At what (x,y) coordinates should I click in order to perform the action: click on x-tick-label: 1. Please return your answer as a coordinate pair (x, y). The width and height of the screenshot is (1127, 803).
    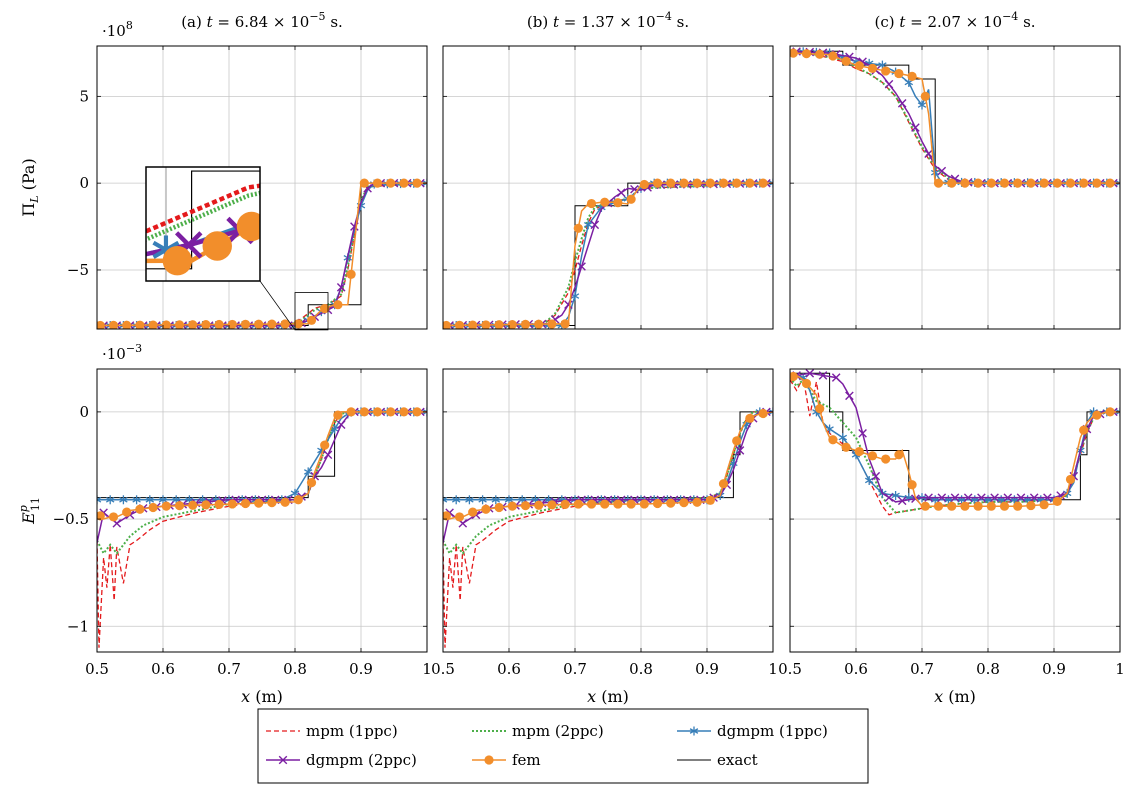
    Looking at the image, I should click on (773, 669).